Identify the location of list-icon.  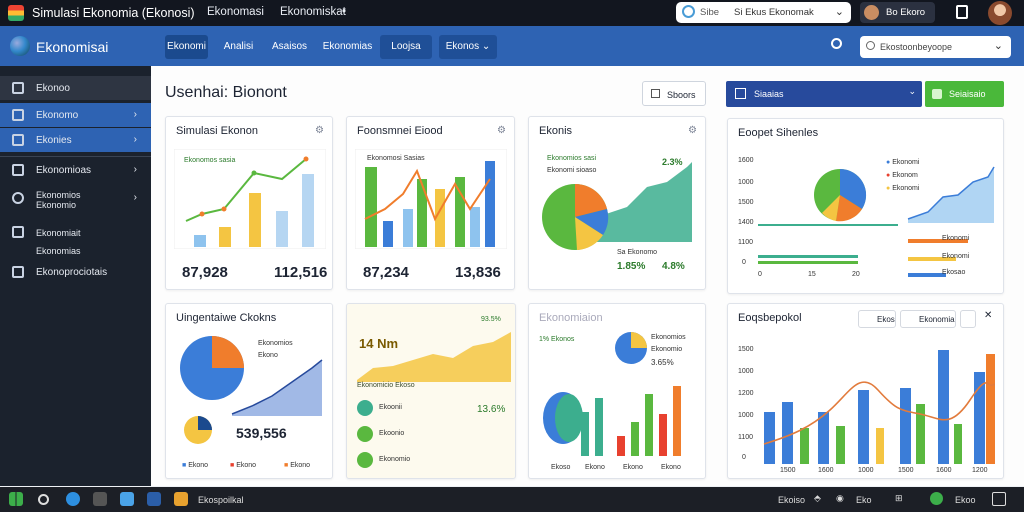
(740, 93).